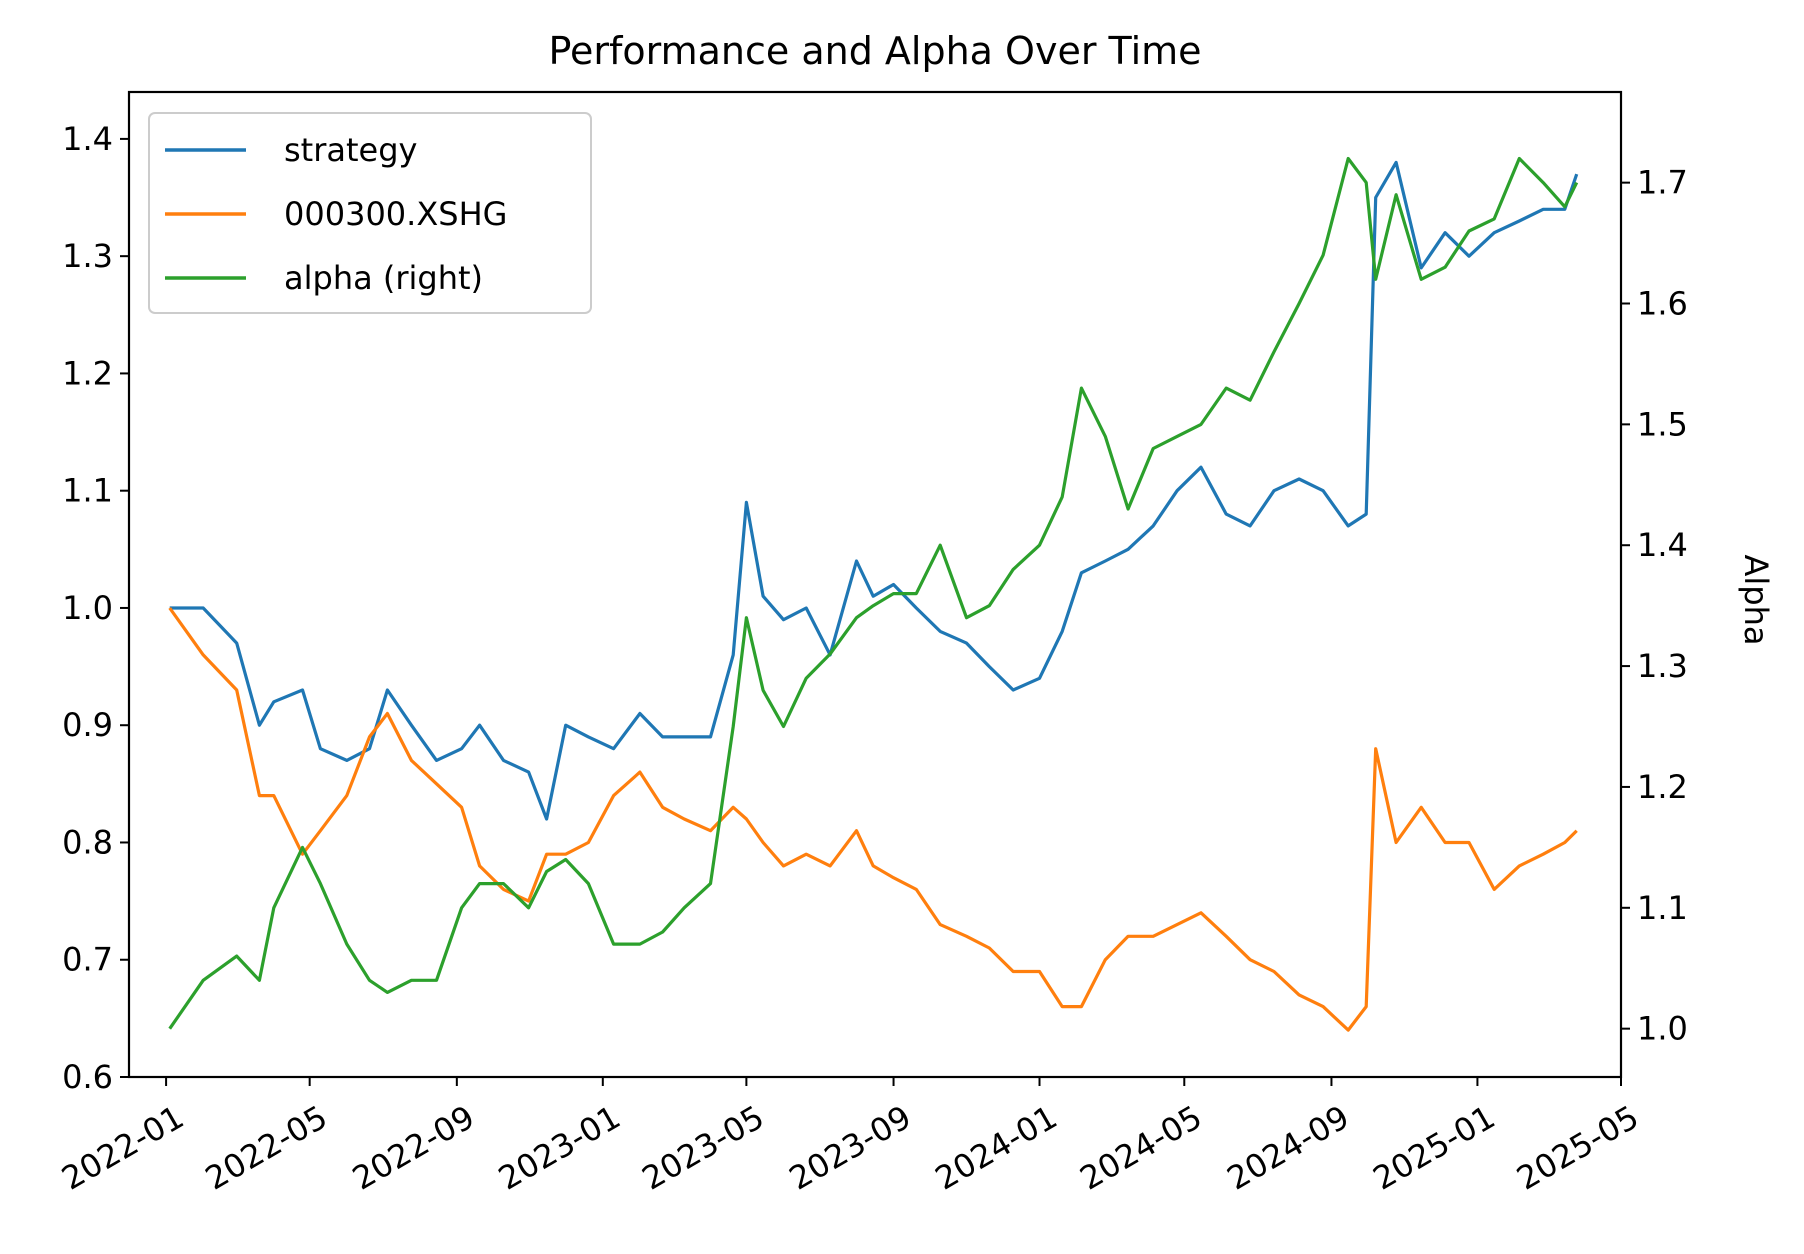  What do you see at coordinates (1662, 1029) in the screenshot?
I see `y2-tick-label: 1.0` at bounding box center [1662, 1029].